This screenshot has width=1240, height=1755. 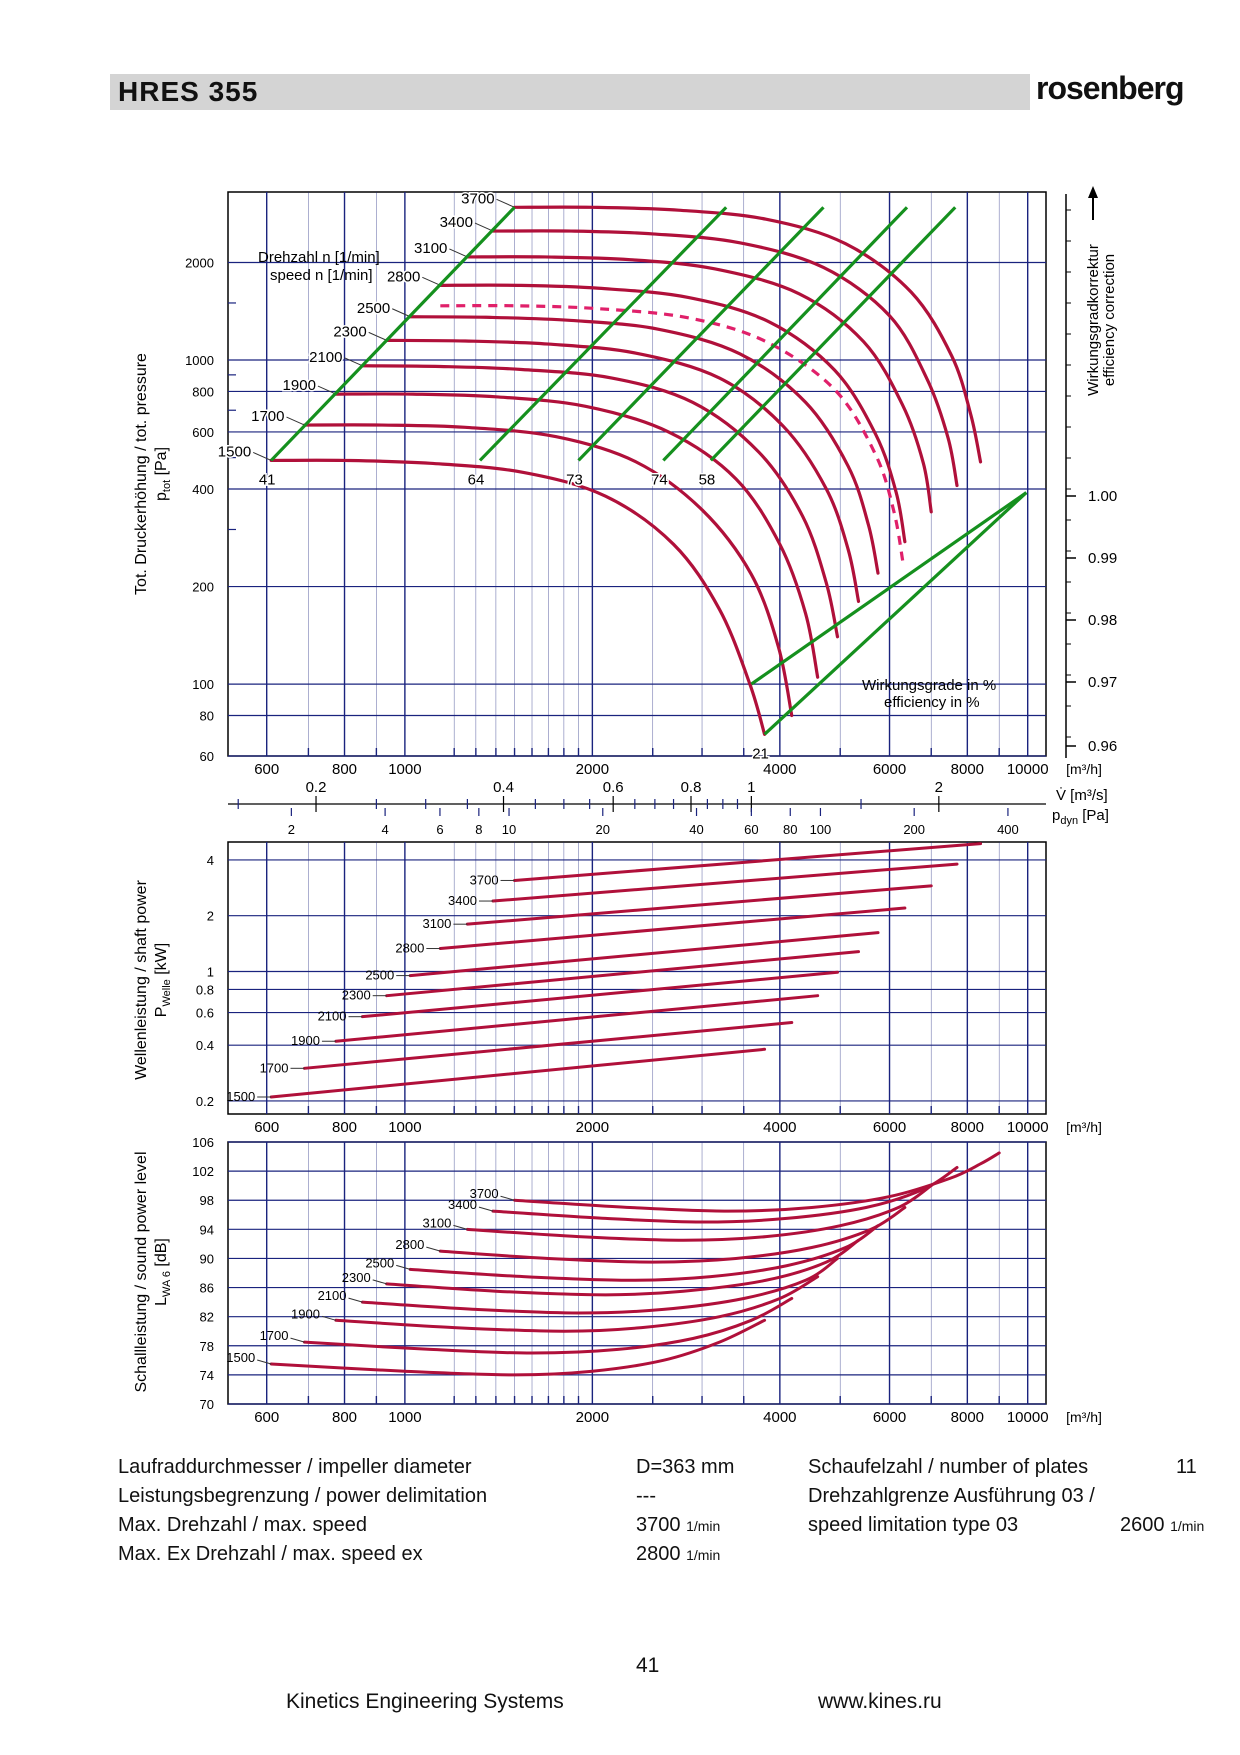 I want to click on spec-exspeed-label: Max. Ex Drehzahl / max. speed ex, so click(x=270, y=1554).